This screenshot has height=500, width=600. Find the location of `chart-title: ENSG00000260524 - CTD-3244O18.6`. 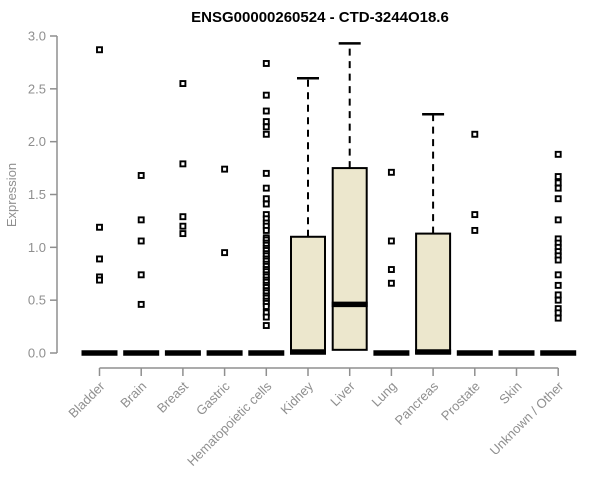

chart-title: ENSG00000260524 - CTD-3244O18.6 is located at coordinates (320, 17).